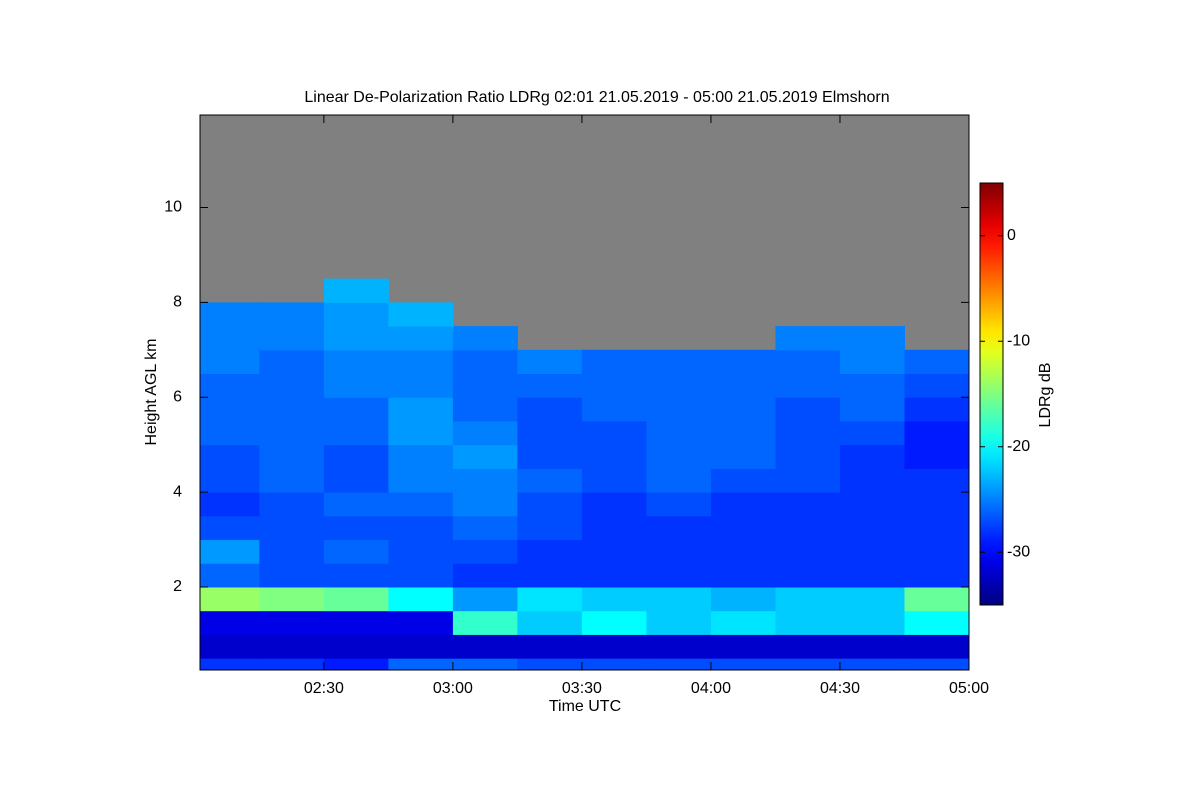 Image resolution: width=1200 pixels, height=800 pixels. I want to click on y-tick-label: 10, so click(173, 207).